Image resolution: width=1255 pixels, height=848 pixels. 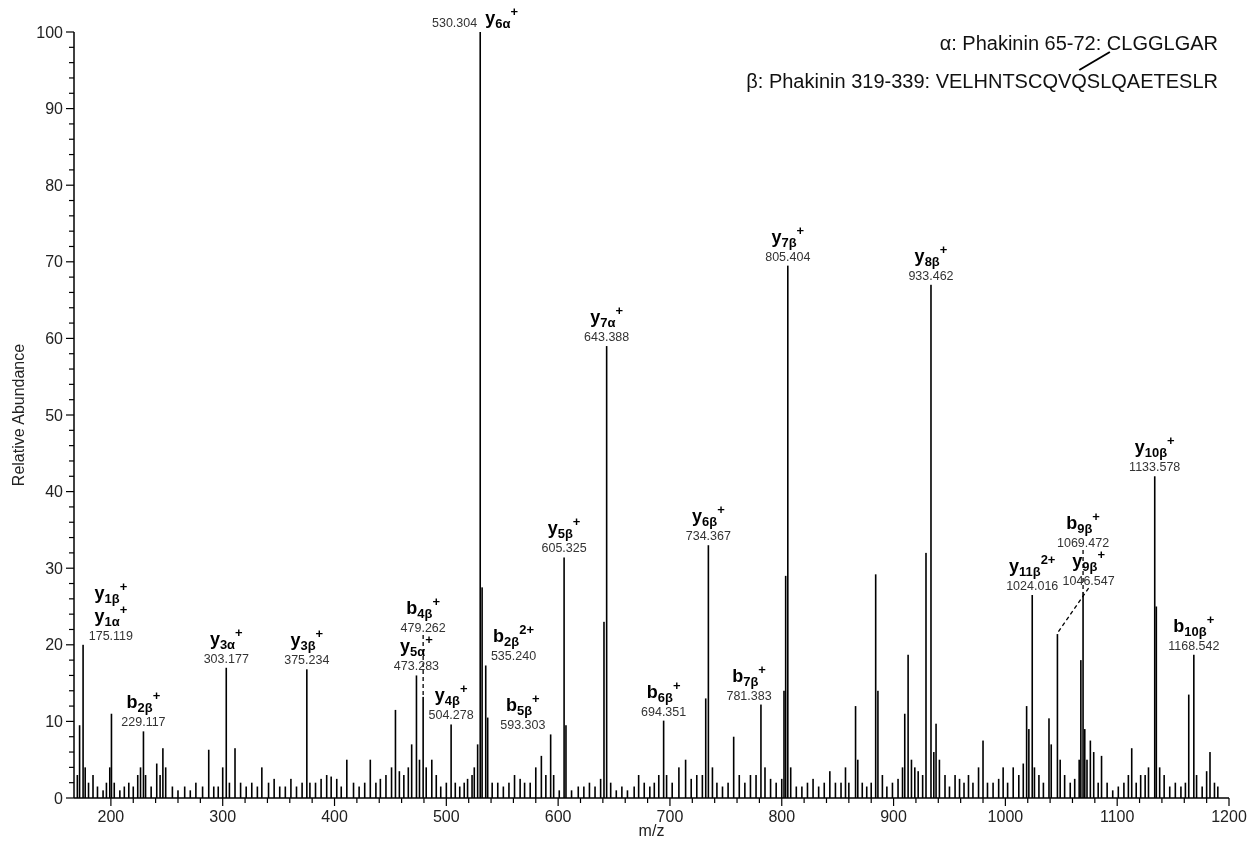 What do you see at coordinates (1083, 542) in the screenshot?
I see `annotation: 1069.472` at bounding box center [1083, 542].